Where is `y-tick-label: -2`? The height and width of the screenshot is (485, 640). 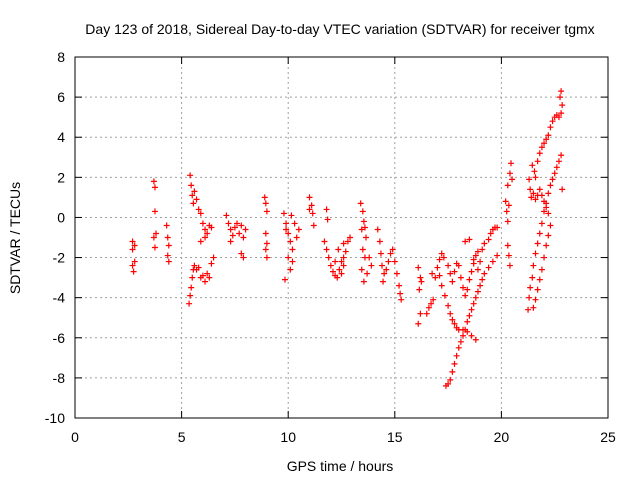
y-tick-label: -2 is located at coordinates (59, 258).